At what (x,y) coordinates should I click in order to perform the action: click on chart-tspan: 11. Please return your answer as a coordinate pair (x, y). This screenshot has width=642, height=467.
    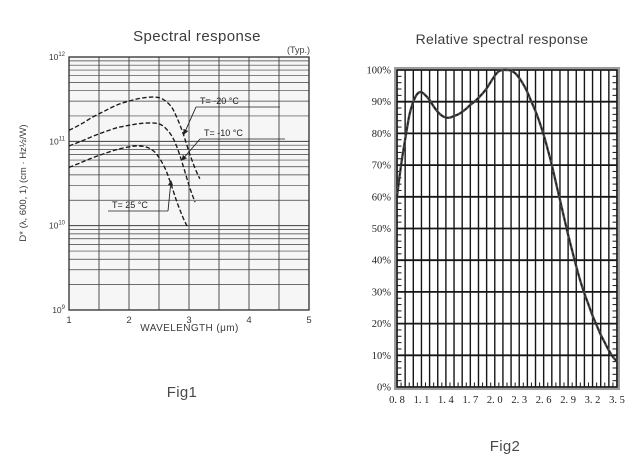
    Looking at the image, I should click on (62, 139).